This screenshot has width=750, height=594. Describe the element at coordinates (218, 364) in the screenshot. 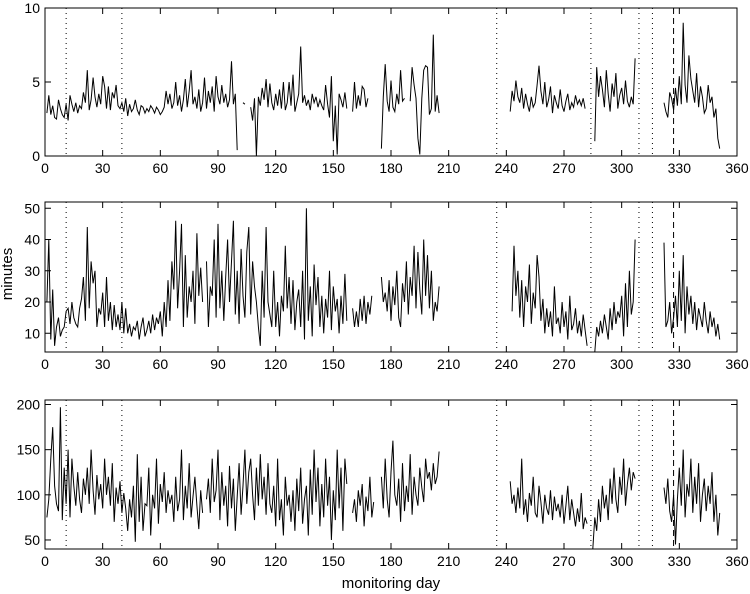

I see `x-tick-label-middle-90: 90` at that location.